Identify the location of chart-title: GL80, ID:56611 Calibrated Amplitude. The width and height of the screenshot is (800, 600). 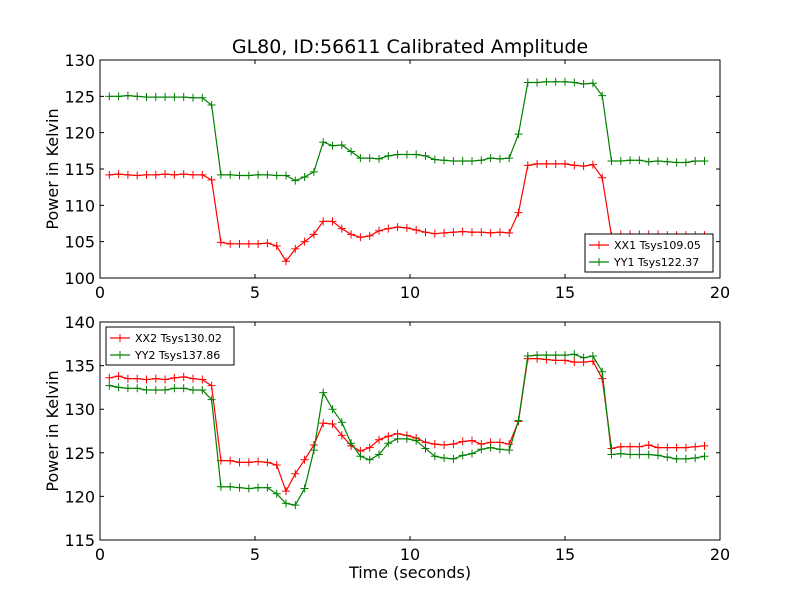
(410, 47).